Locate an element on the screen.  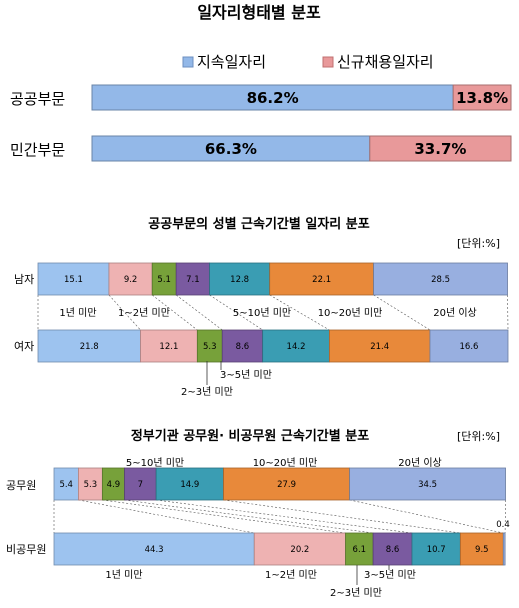
chart1-bar-private-continuing is located at coordinates (231, 148).